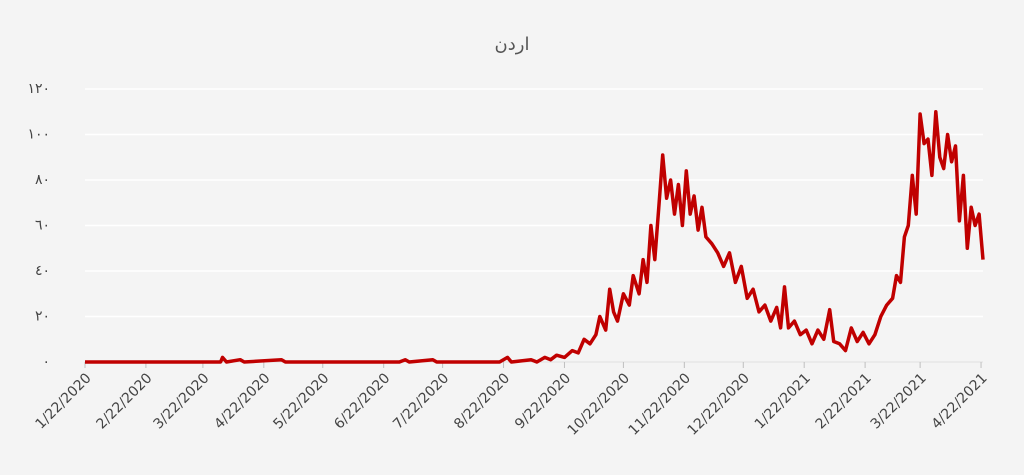 The height and width of the screenshot is (475, 1024). I want to click on chart-title: اردن, so click(512, 44).